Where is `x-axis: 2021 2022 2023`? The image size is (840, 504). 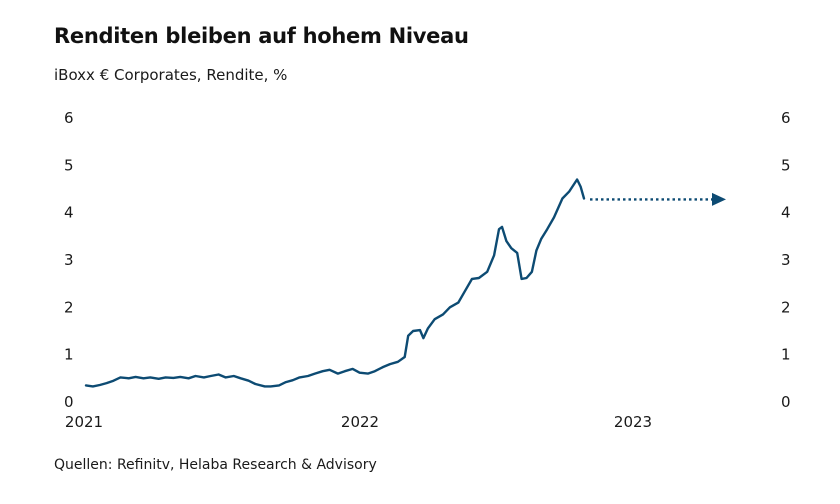 x-axis: 2021 2022 2023 is located at coordinates (358, 422).